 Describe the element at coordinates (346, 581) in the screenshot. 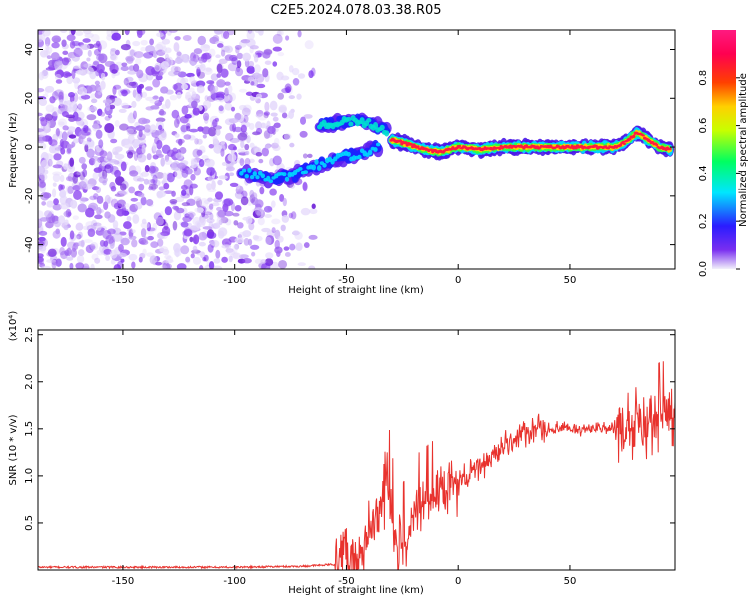

I see `snr-x-tick-label: -50` at that location.